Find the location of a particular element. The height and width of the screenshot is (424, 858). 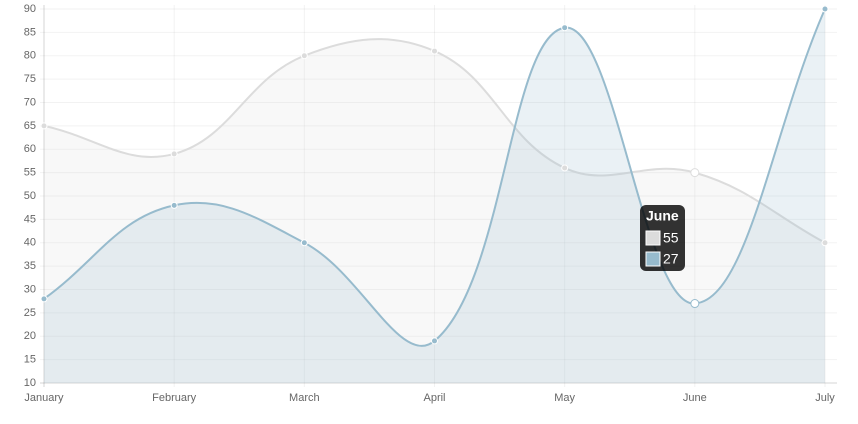

y-tick-label: 60 is located at coordinates (30, 149).